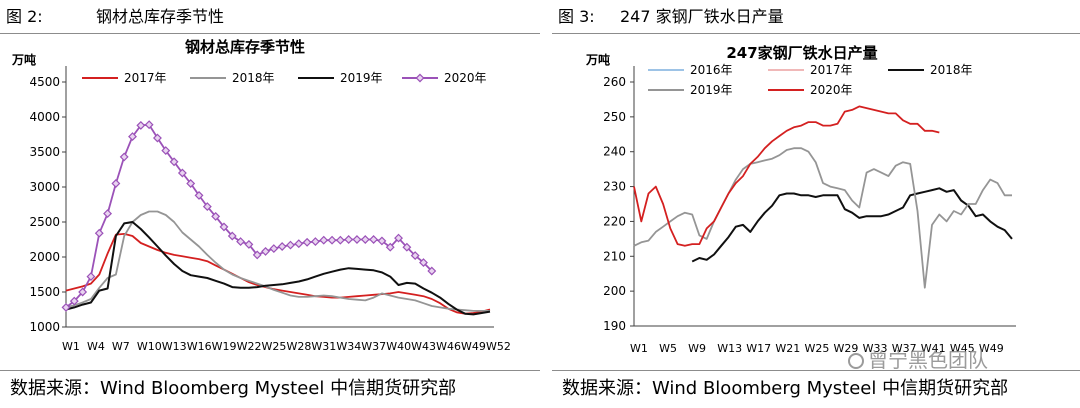 The width and height of the screenshot is (1080, 408). I want to click on watermark-text: 曾宁黑色团队, so click(928, 360).